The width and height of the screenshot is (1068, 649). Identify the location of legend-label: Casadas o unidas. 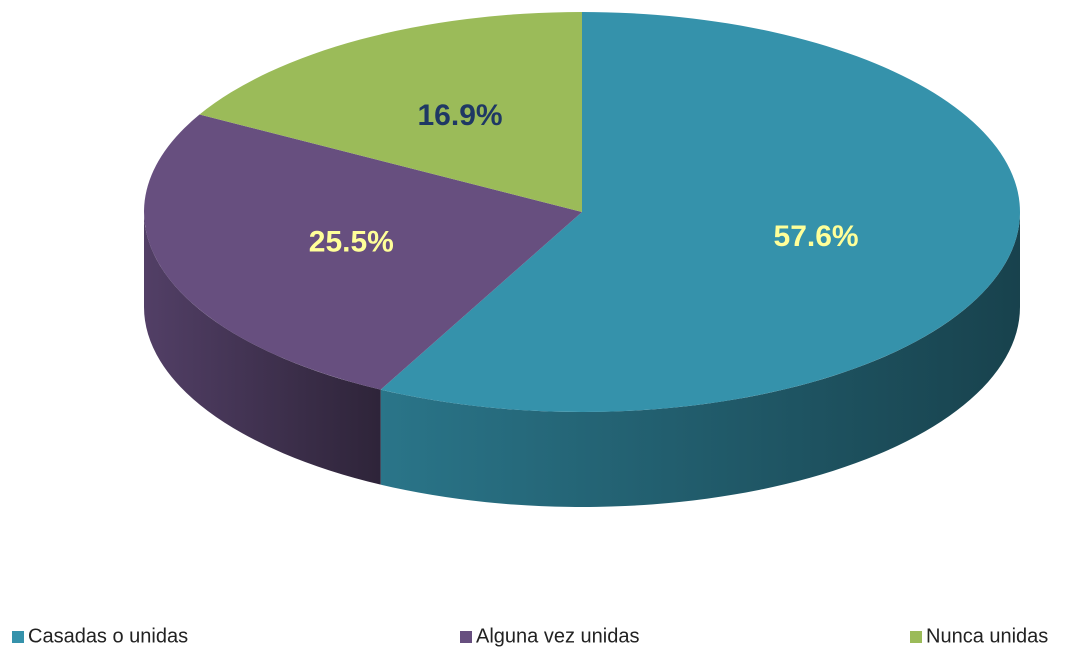
(108, 636).